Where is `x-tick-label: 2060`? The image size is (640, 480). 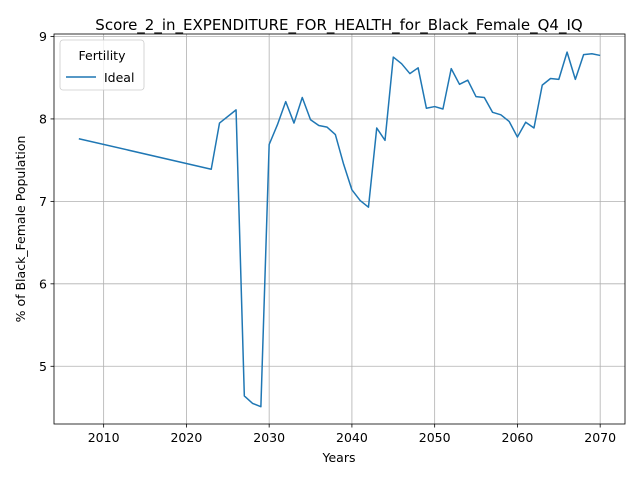 x-tick-label: 2060 is located at coordinates (518, 437).